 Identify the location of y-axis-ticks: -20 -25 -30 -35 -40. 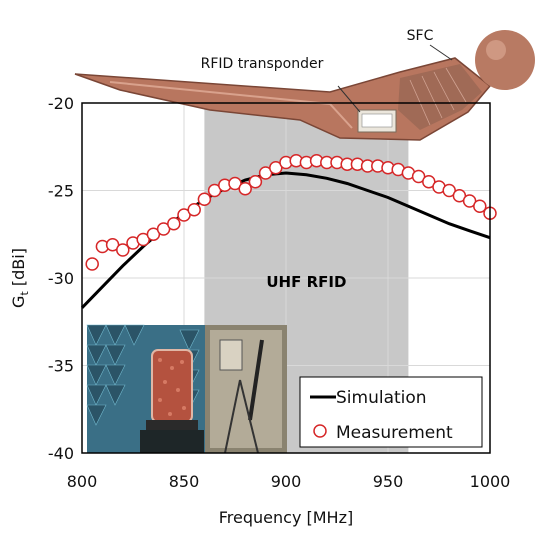
(61, 278).